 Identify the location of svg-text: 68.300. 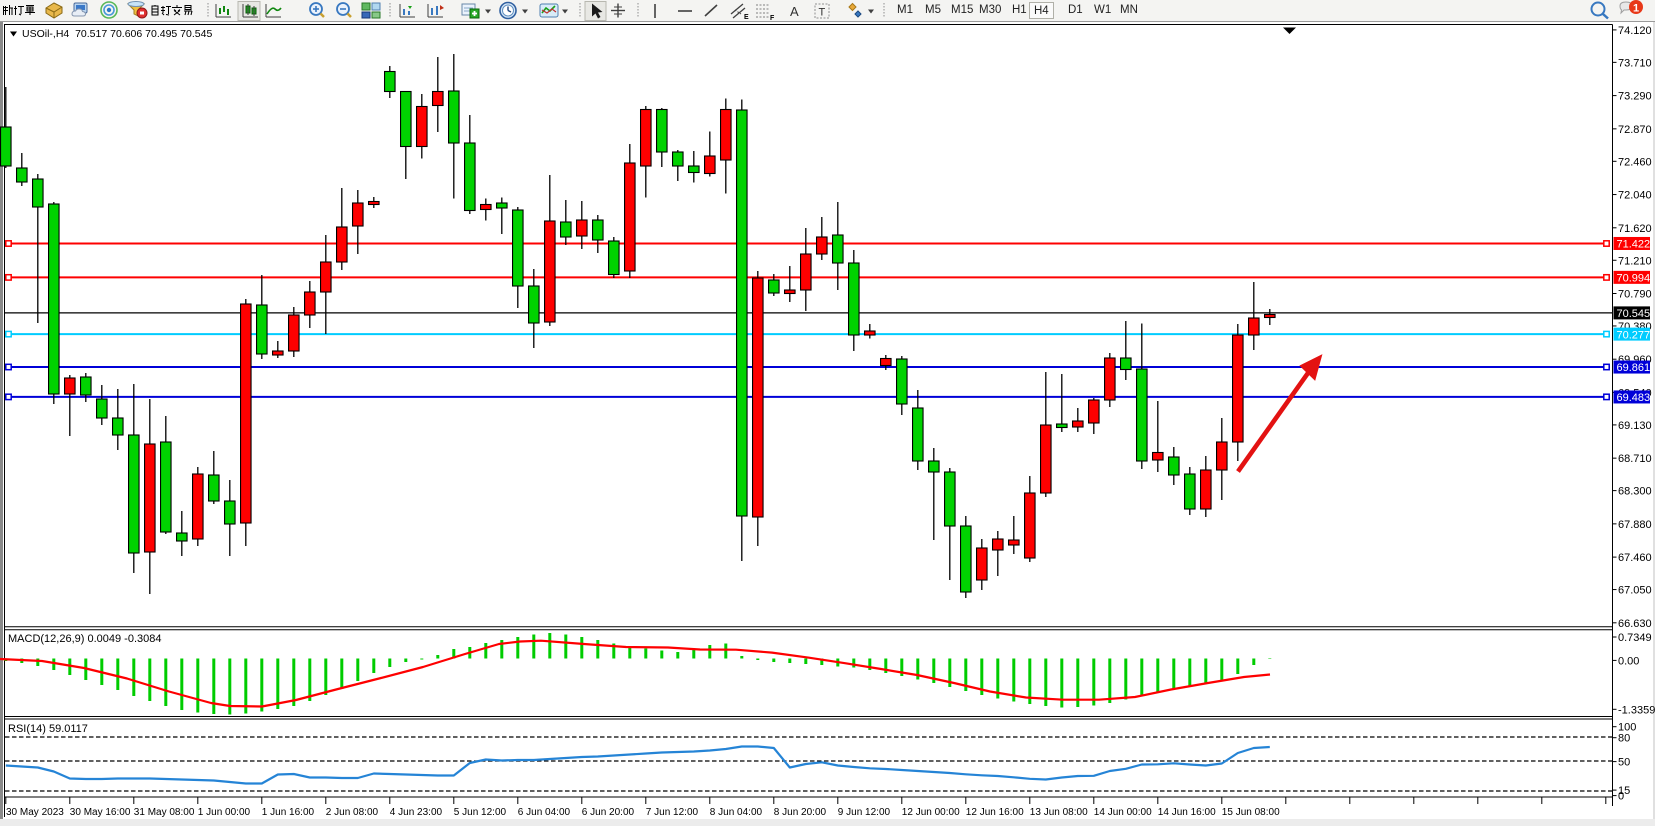
(1635, 492).